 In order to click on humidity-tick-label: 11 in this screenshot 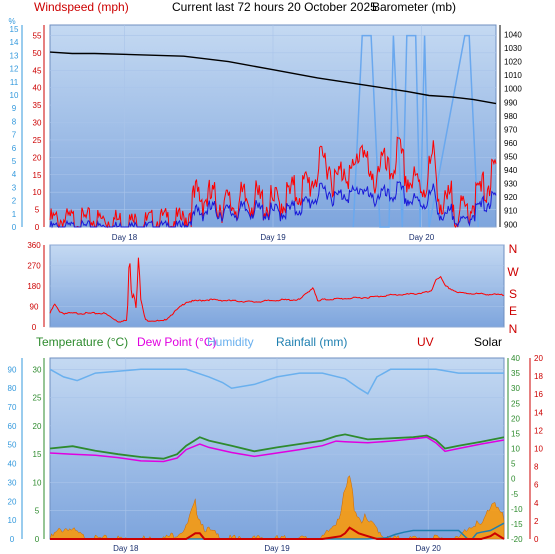, I will do `click(14, 82)`.